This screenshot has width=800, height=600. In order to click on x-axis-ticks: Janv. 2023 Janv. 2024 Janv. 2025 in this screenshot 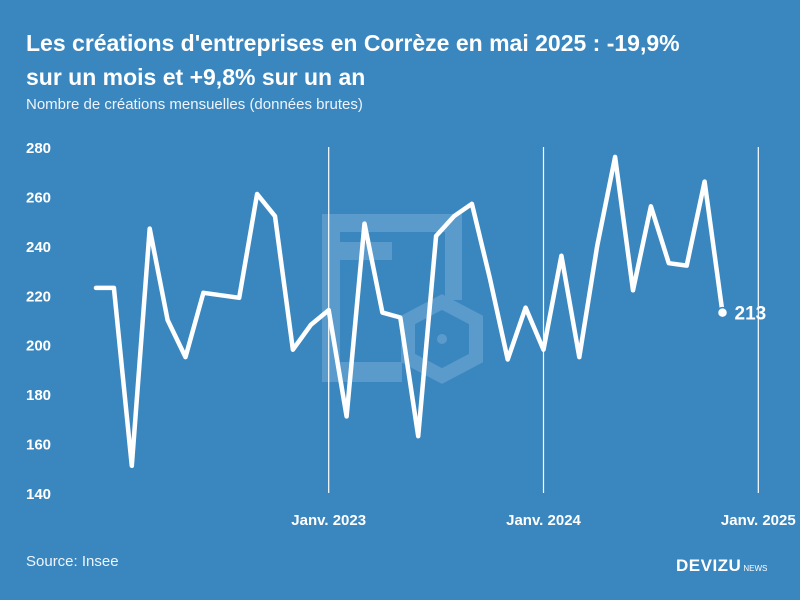, I will do `click(543, 520)`.